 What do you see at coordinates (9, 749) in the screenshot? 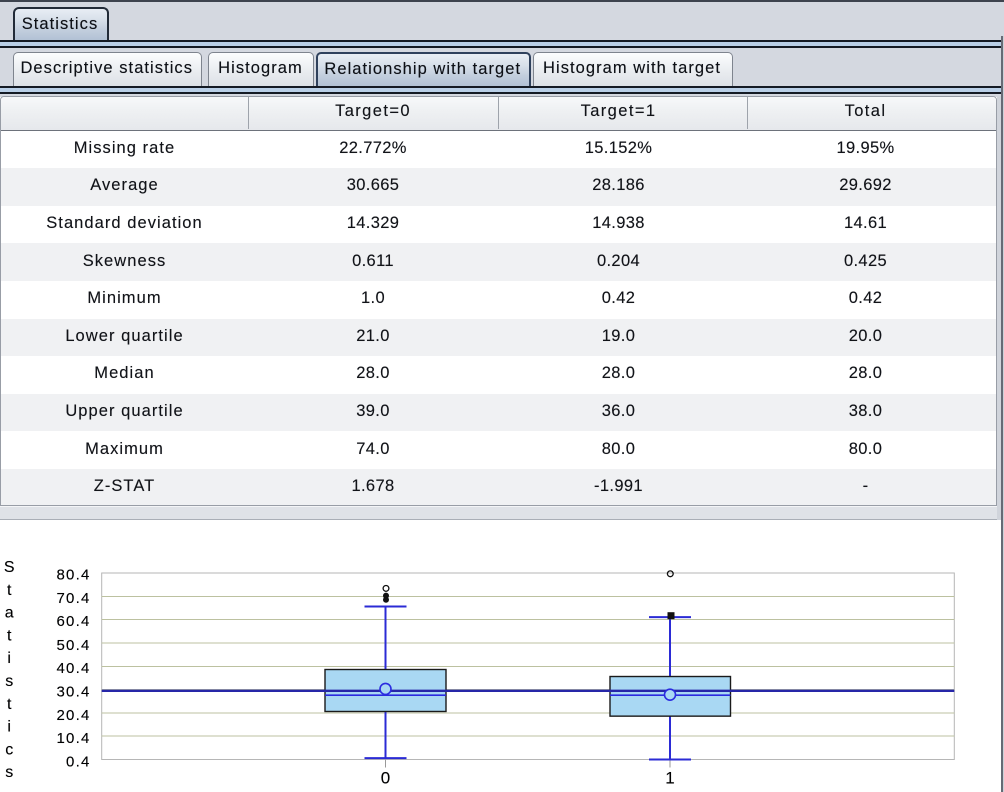
I see `svg-text: c` at bounding box center [9, 749].